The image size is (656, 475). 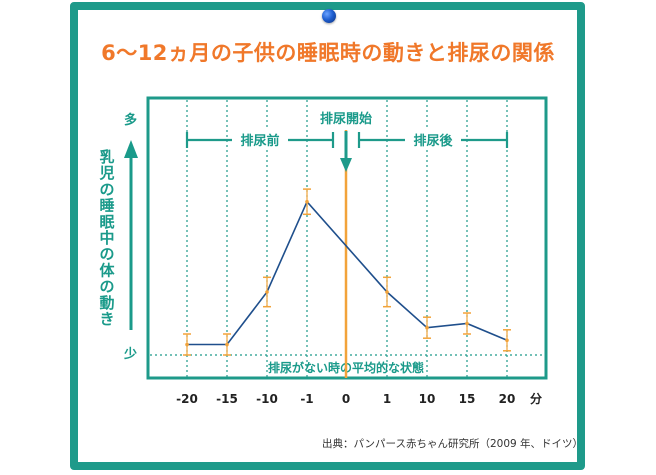 I want to click on error-bar--15, so click(x=227, y=344).